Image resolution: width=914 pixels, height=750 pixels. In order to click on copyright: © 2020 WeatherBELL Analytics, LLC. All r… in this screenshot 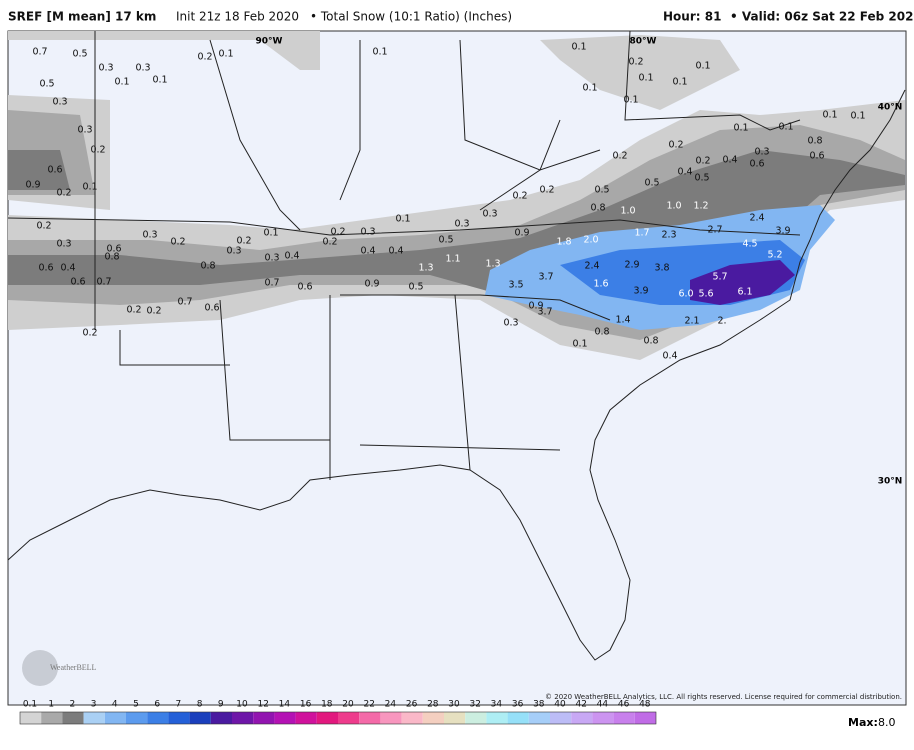, I will do `click(723, 697)`.